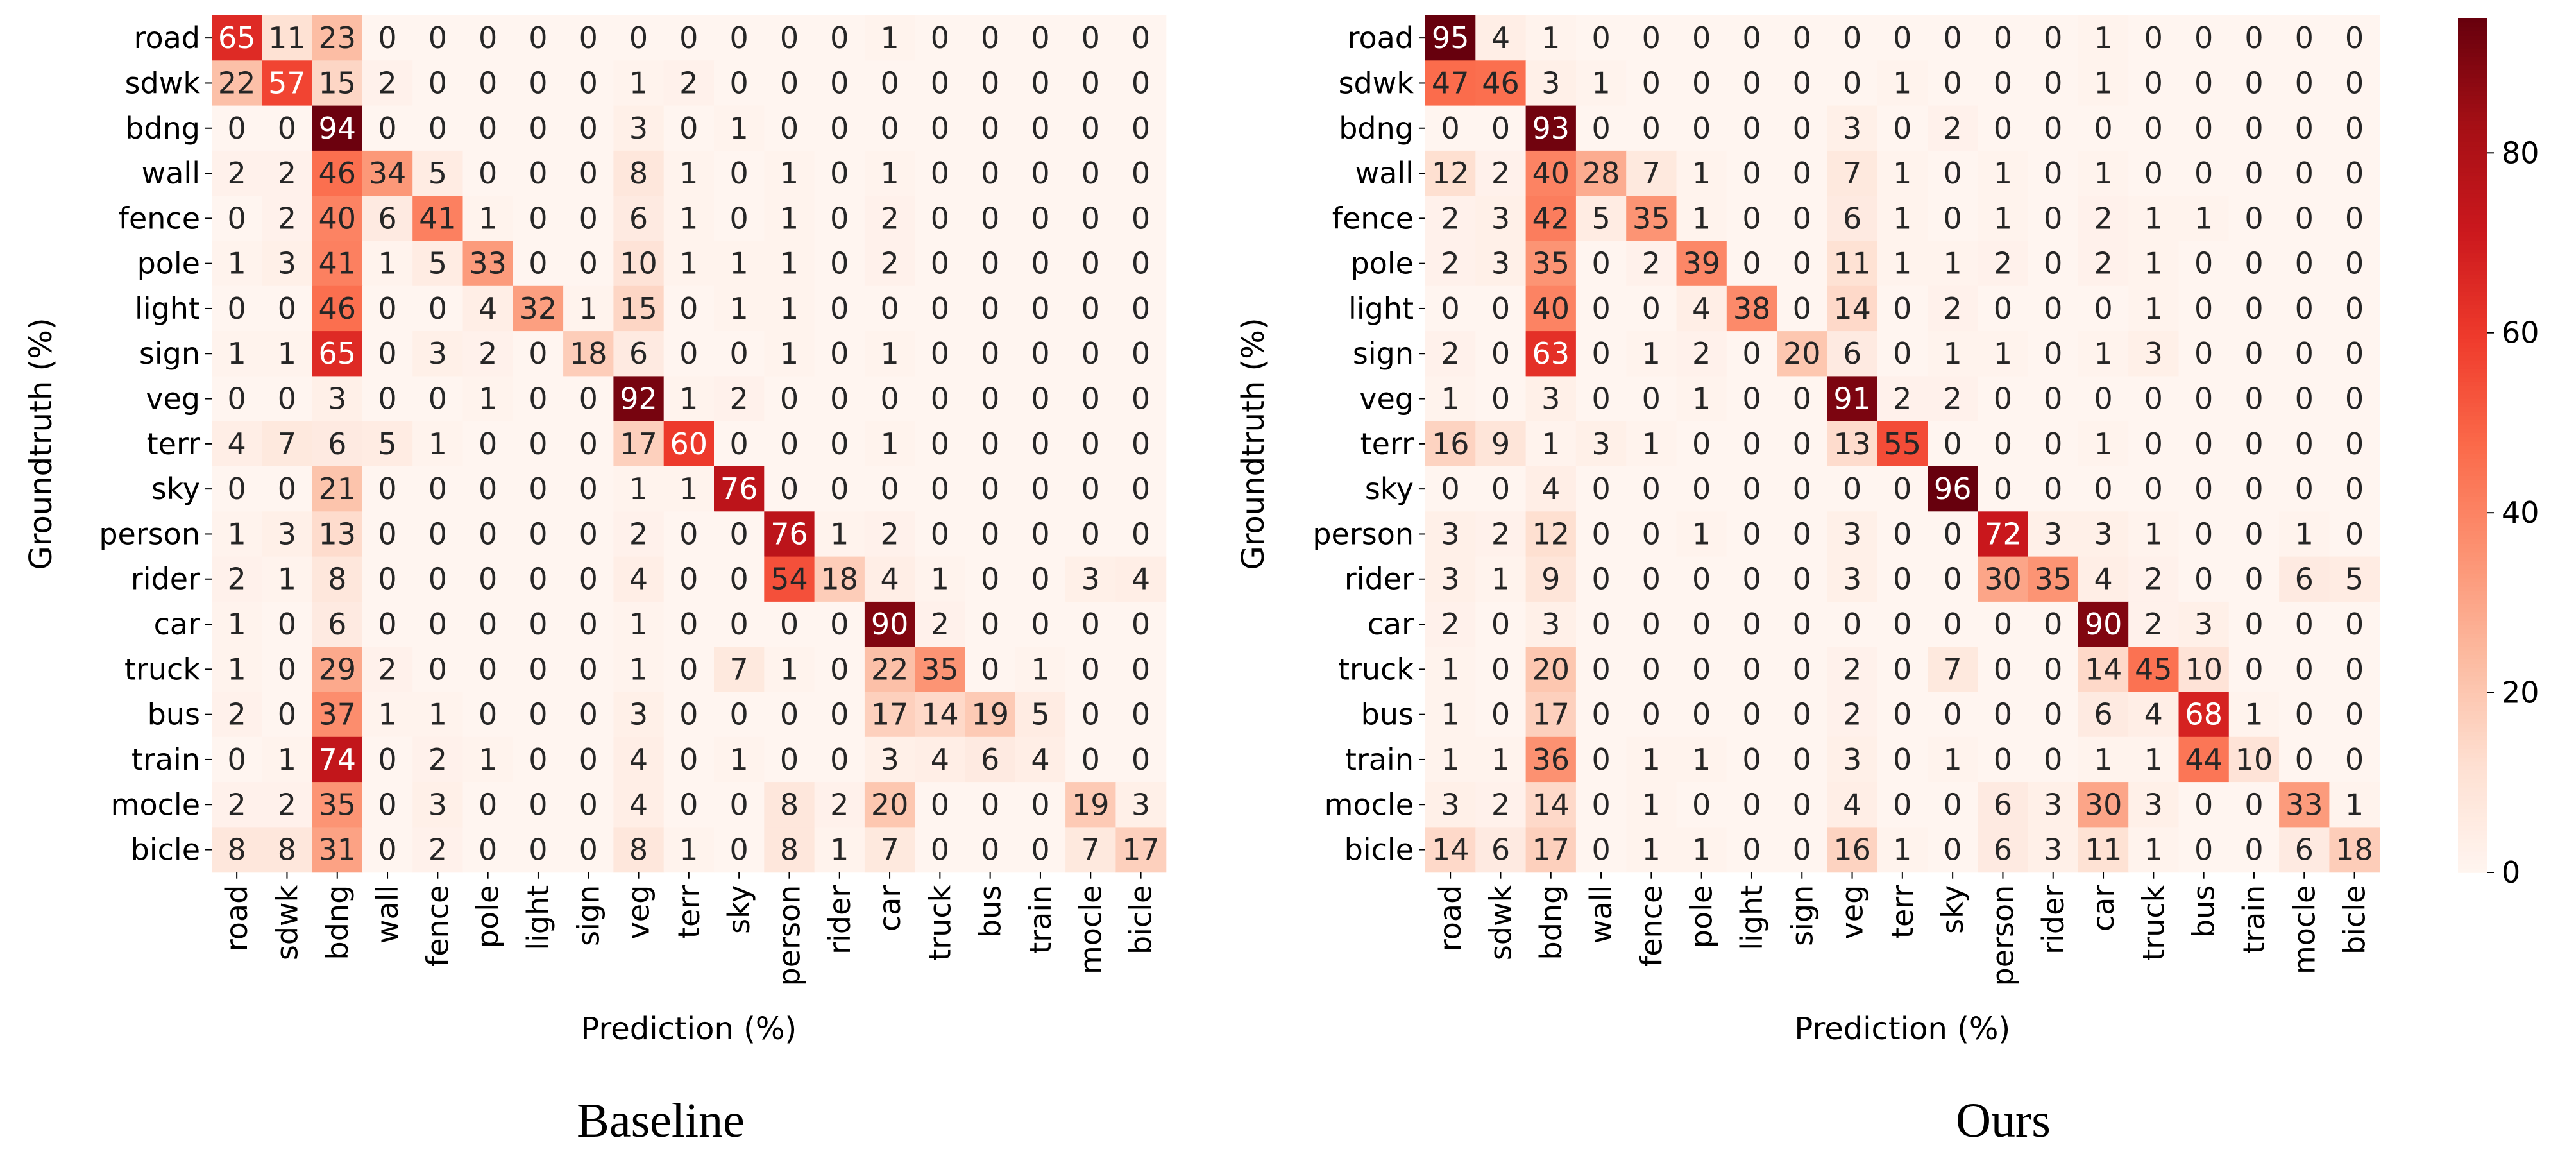 Image resolution: width=2576 pixels, height=1163 pixels. What do you see at coordinates (2520, 692) in the screenshot?
I see `colorbar-tick-label: 20` at bounding box center [2520, 692].